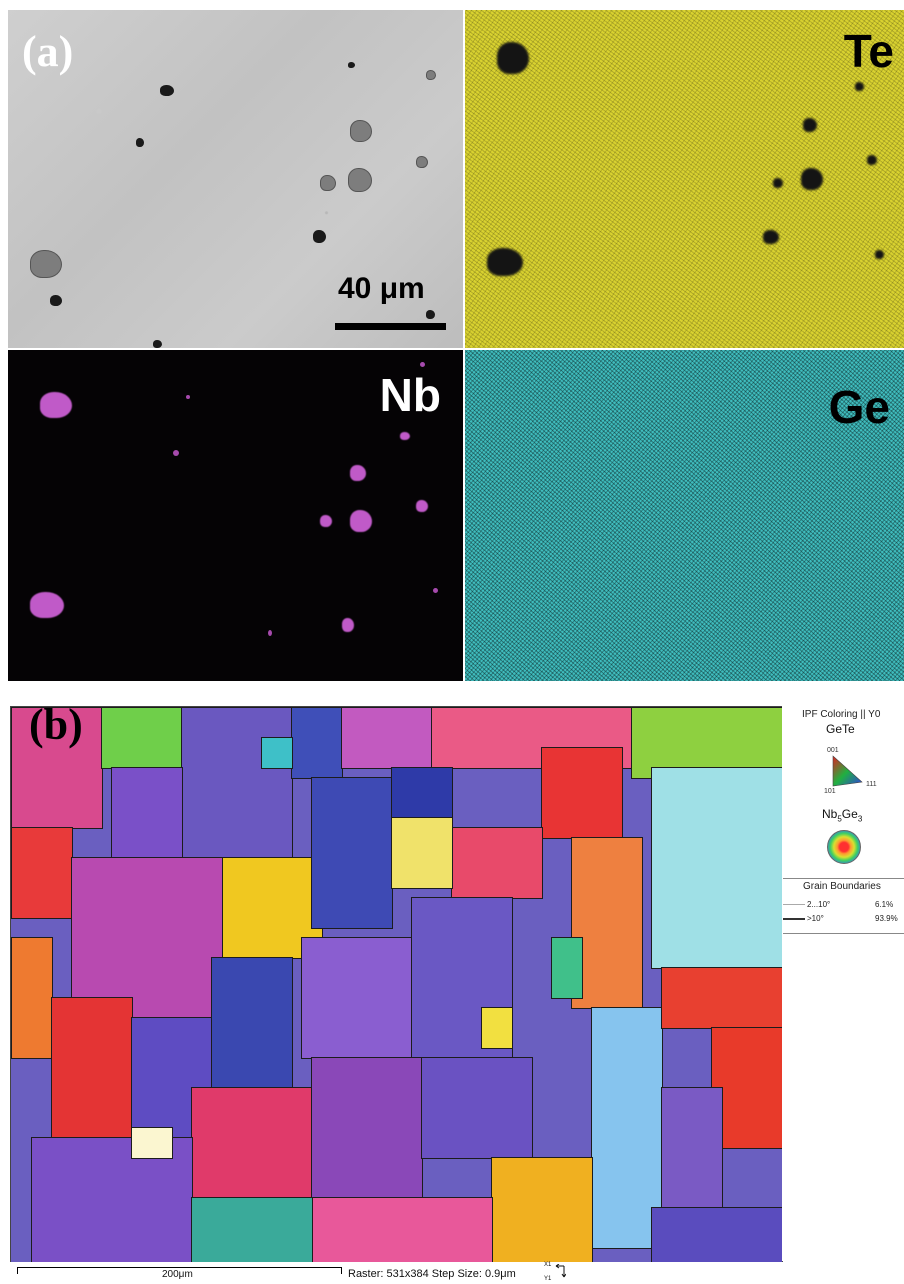  I want to click on axes-icon: X1 Y1, so click(555, 1272).